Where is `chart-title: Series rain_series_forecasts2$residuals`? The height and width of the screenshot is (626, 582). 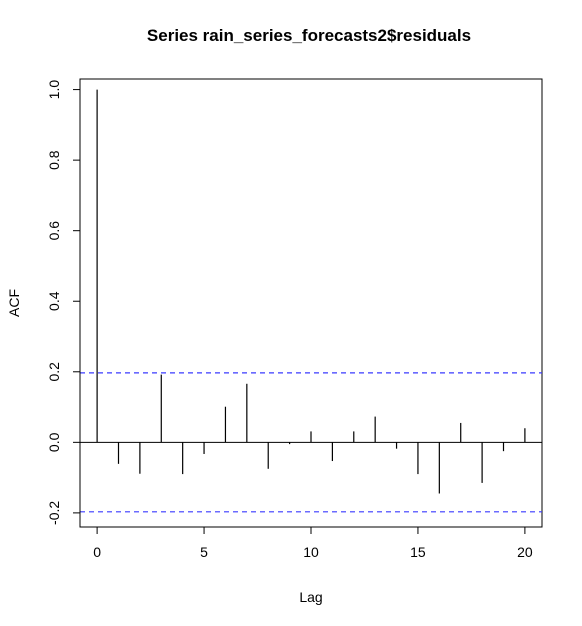 chart-title: Series rain_series_forecasts2$residuals is located at coordinates (309, 35).